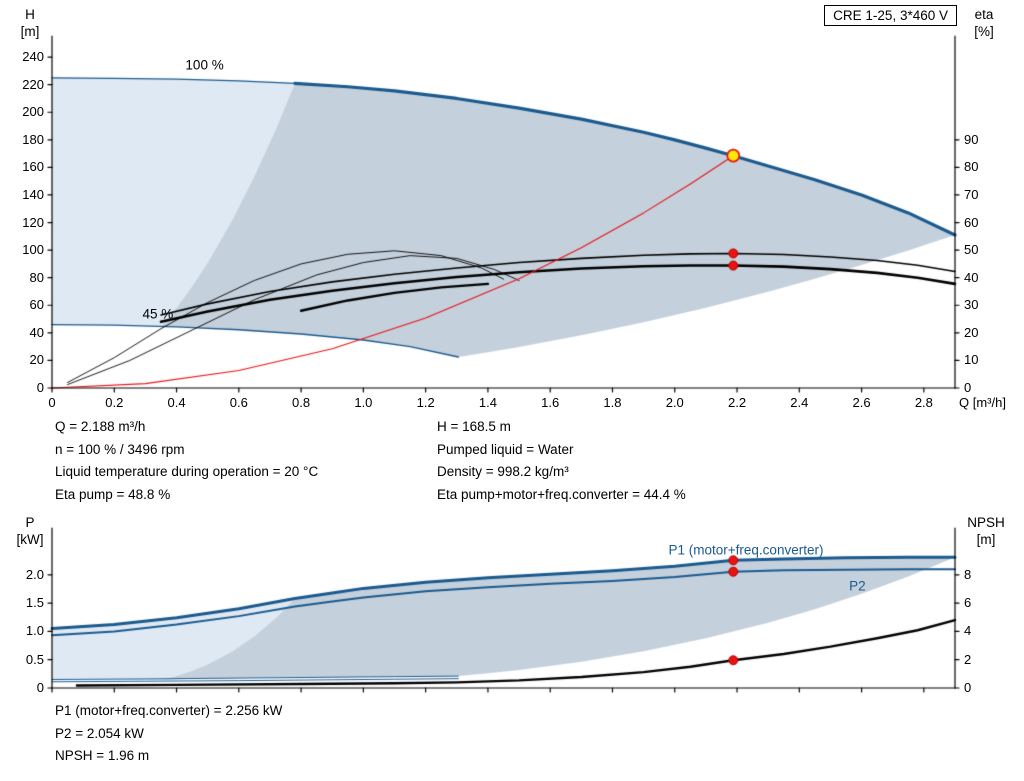 This screenshot has height=781, width=1024. What do you see at coordinates (120, 449) in the screenshot?
I see `info-line-speed: n = 100 % / 3496 rpm` at bounding box center [120, 449].